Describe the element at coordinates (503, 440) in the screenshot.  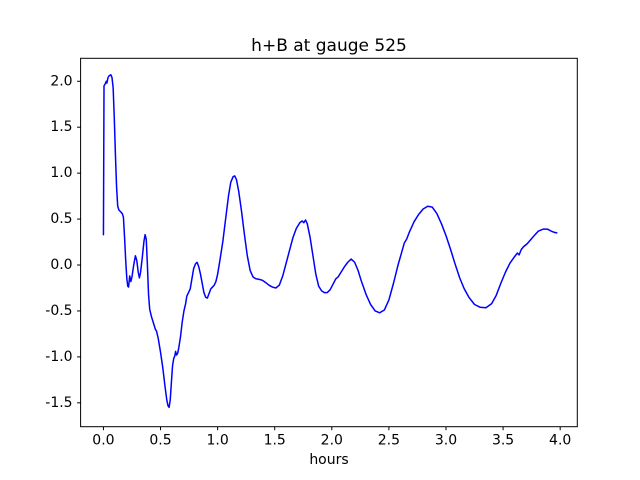
I see `x-tick-label: 3.5` at that location.